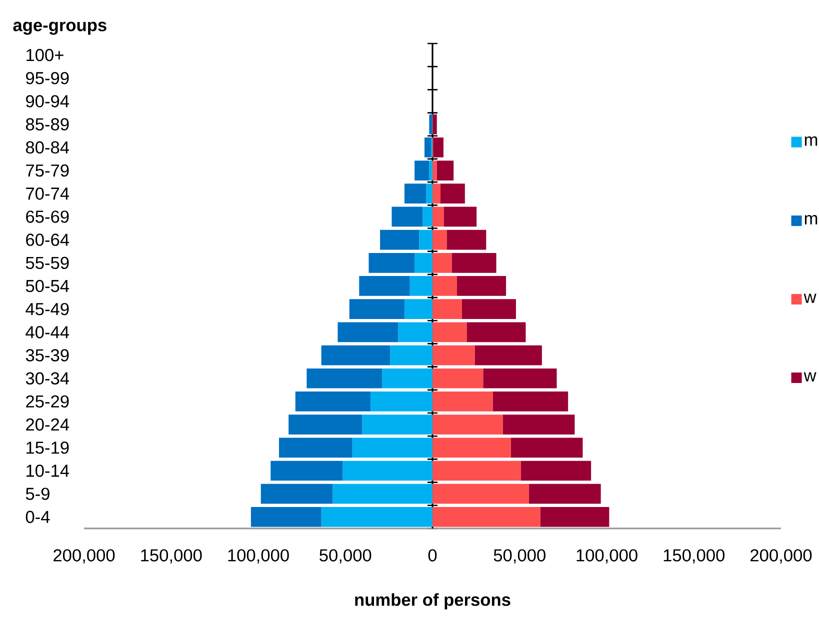 The image size is (819, 625). I want to click on y-tick-label: 50-54, so click(48, 286).